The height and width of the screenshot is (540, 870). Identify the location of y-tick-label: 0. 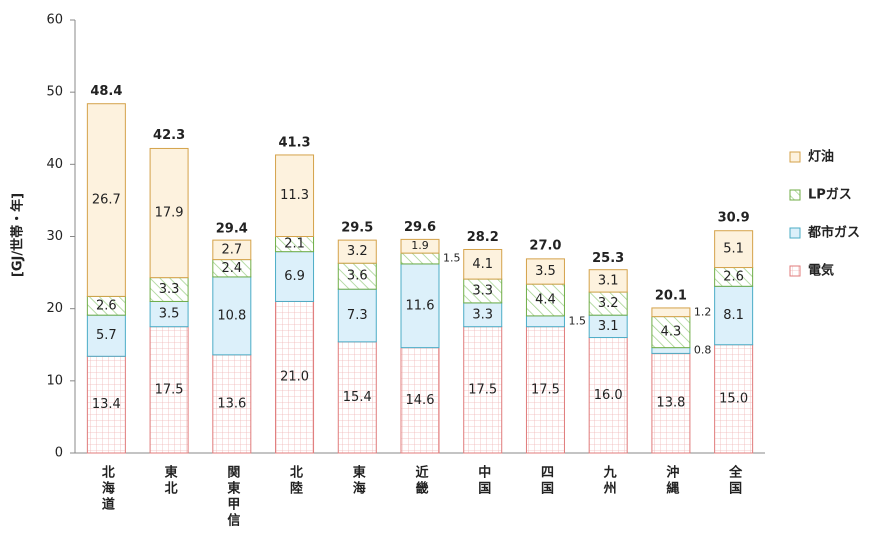
(59, 453).